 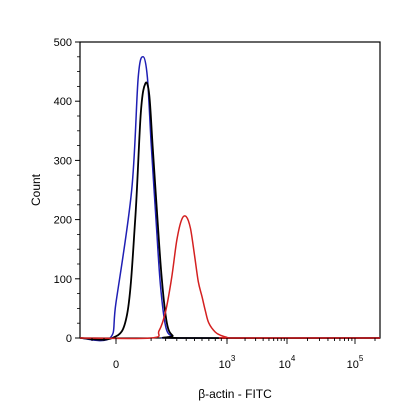 What do you see at coordinates (287, 362) in the screenshot?
I see `x-tick-label: 10⁴` at bounding box center [287, 362].